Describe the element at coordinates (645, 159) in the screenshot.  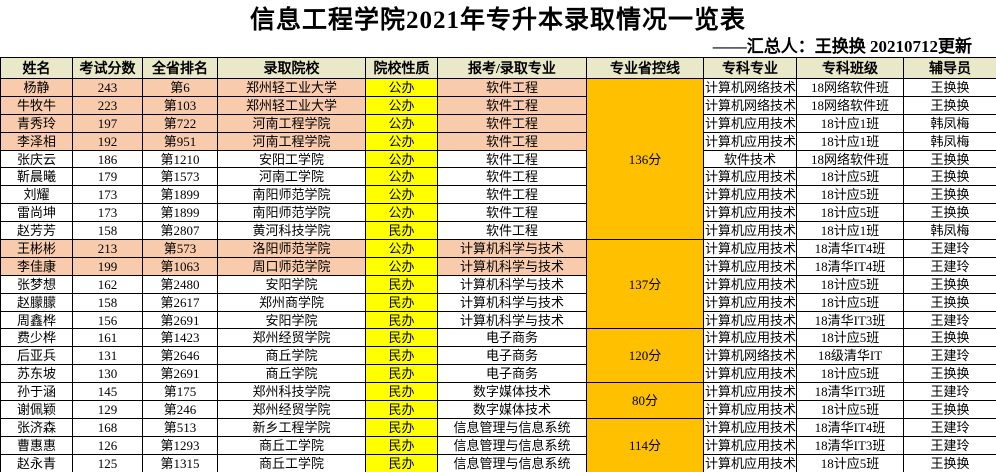
I see `cell-control-line: 136分` at that location.